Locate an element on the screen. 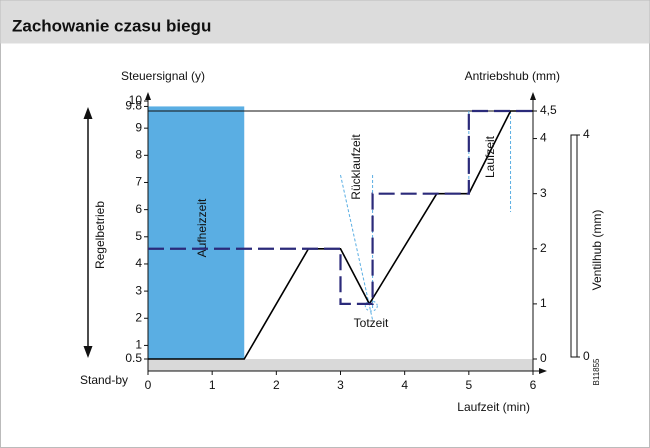 This screenshot has height=448, width=650. x-tick-label: 6 is located at coordinates (533, 385).